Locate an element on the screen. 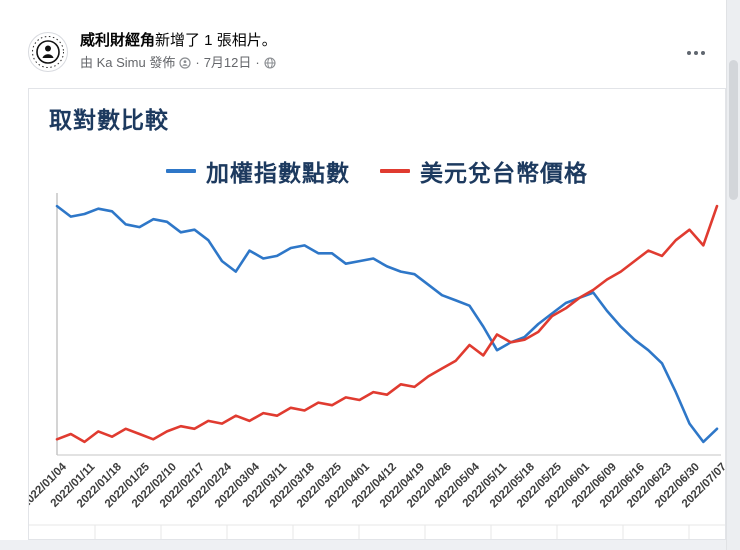  post-header-text: 威利財經角新增了 1 張相片。 由 Ka Simu 發佈 · 7月12日 · is located at coordinates (376, 51).